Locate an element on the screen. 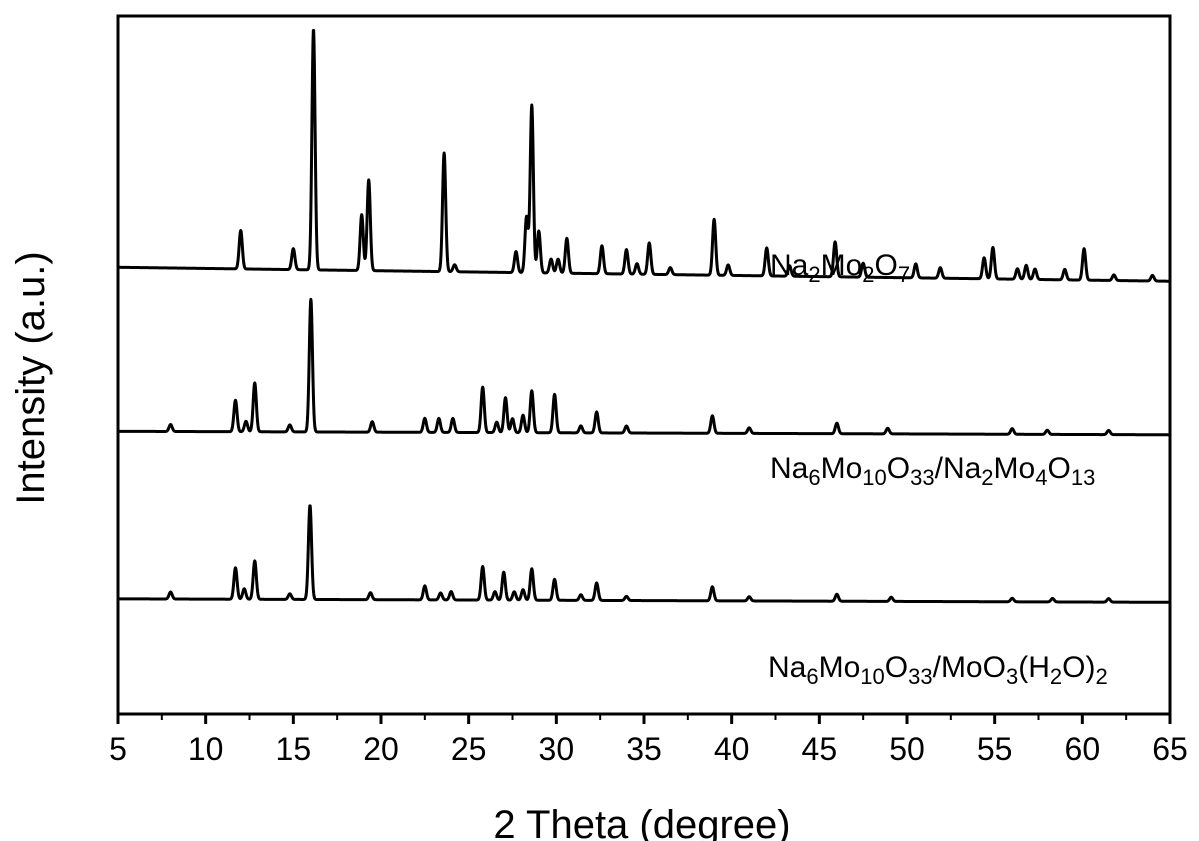 Image resolution: width=1199 pixels, height=841 pixels. x-axis-title: 2 Theta (degree) is located at coordinates (641, 822).